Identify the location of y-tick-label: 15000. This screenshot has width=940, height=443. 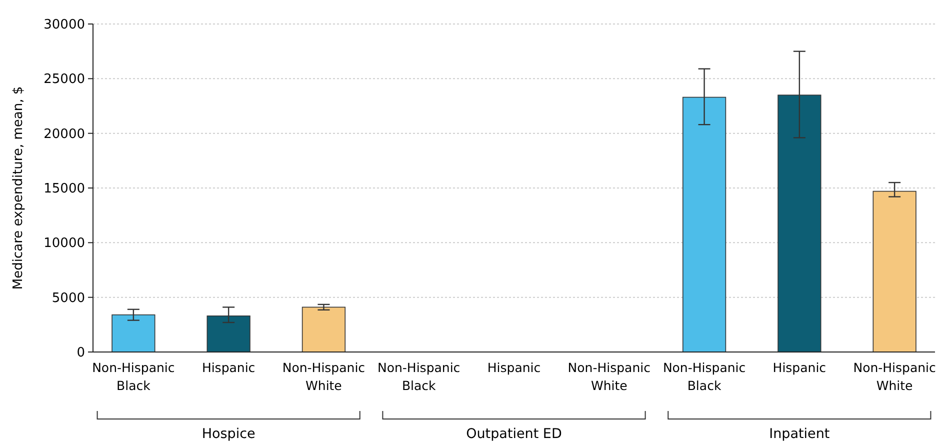
(64, 189).